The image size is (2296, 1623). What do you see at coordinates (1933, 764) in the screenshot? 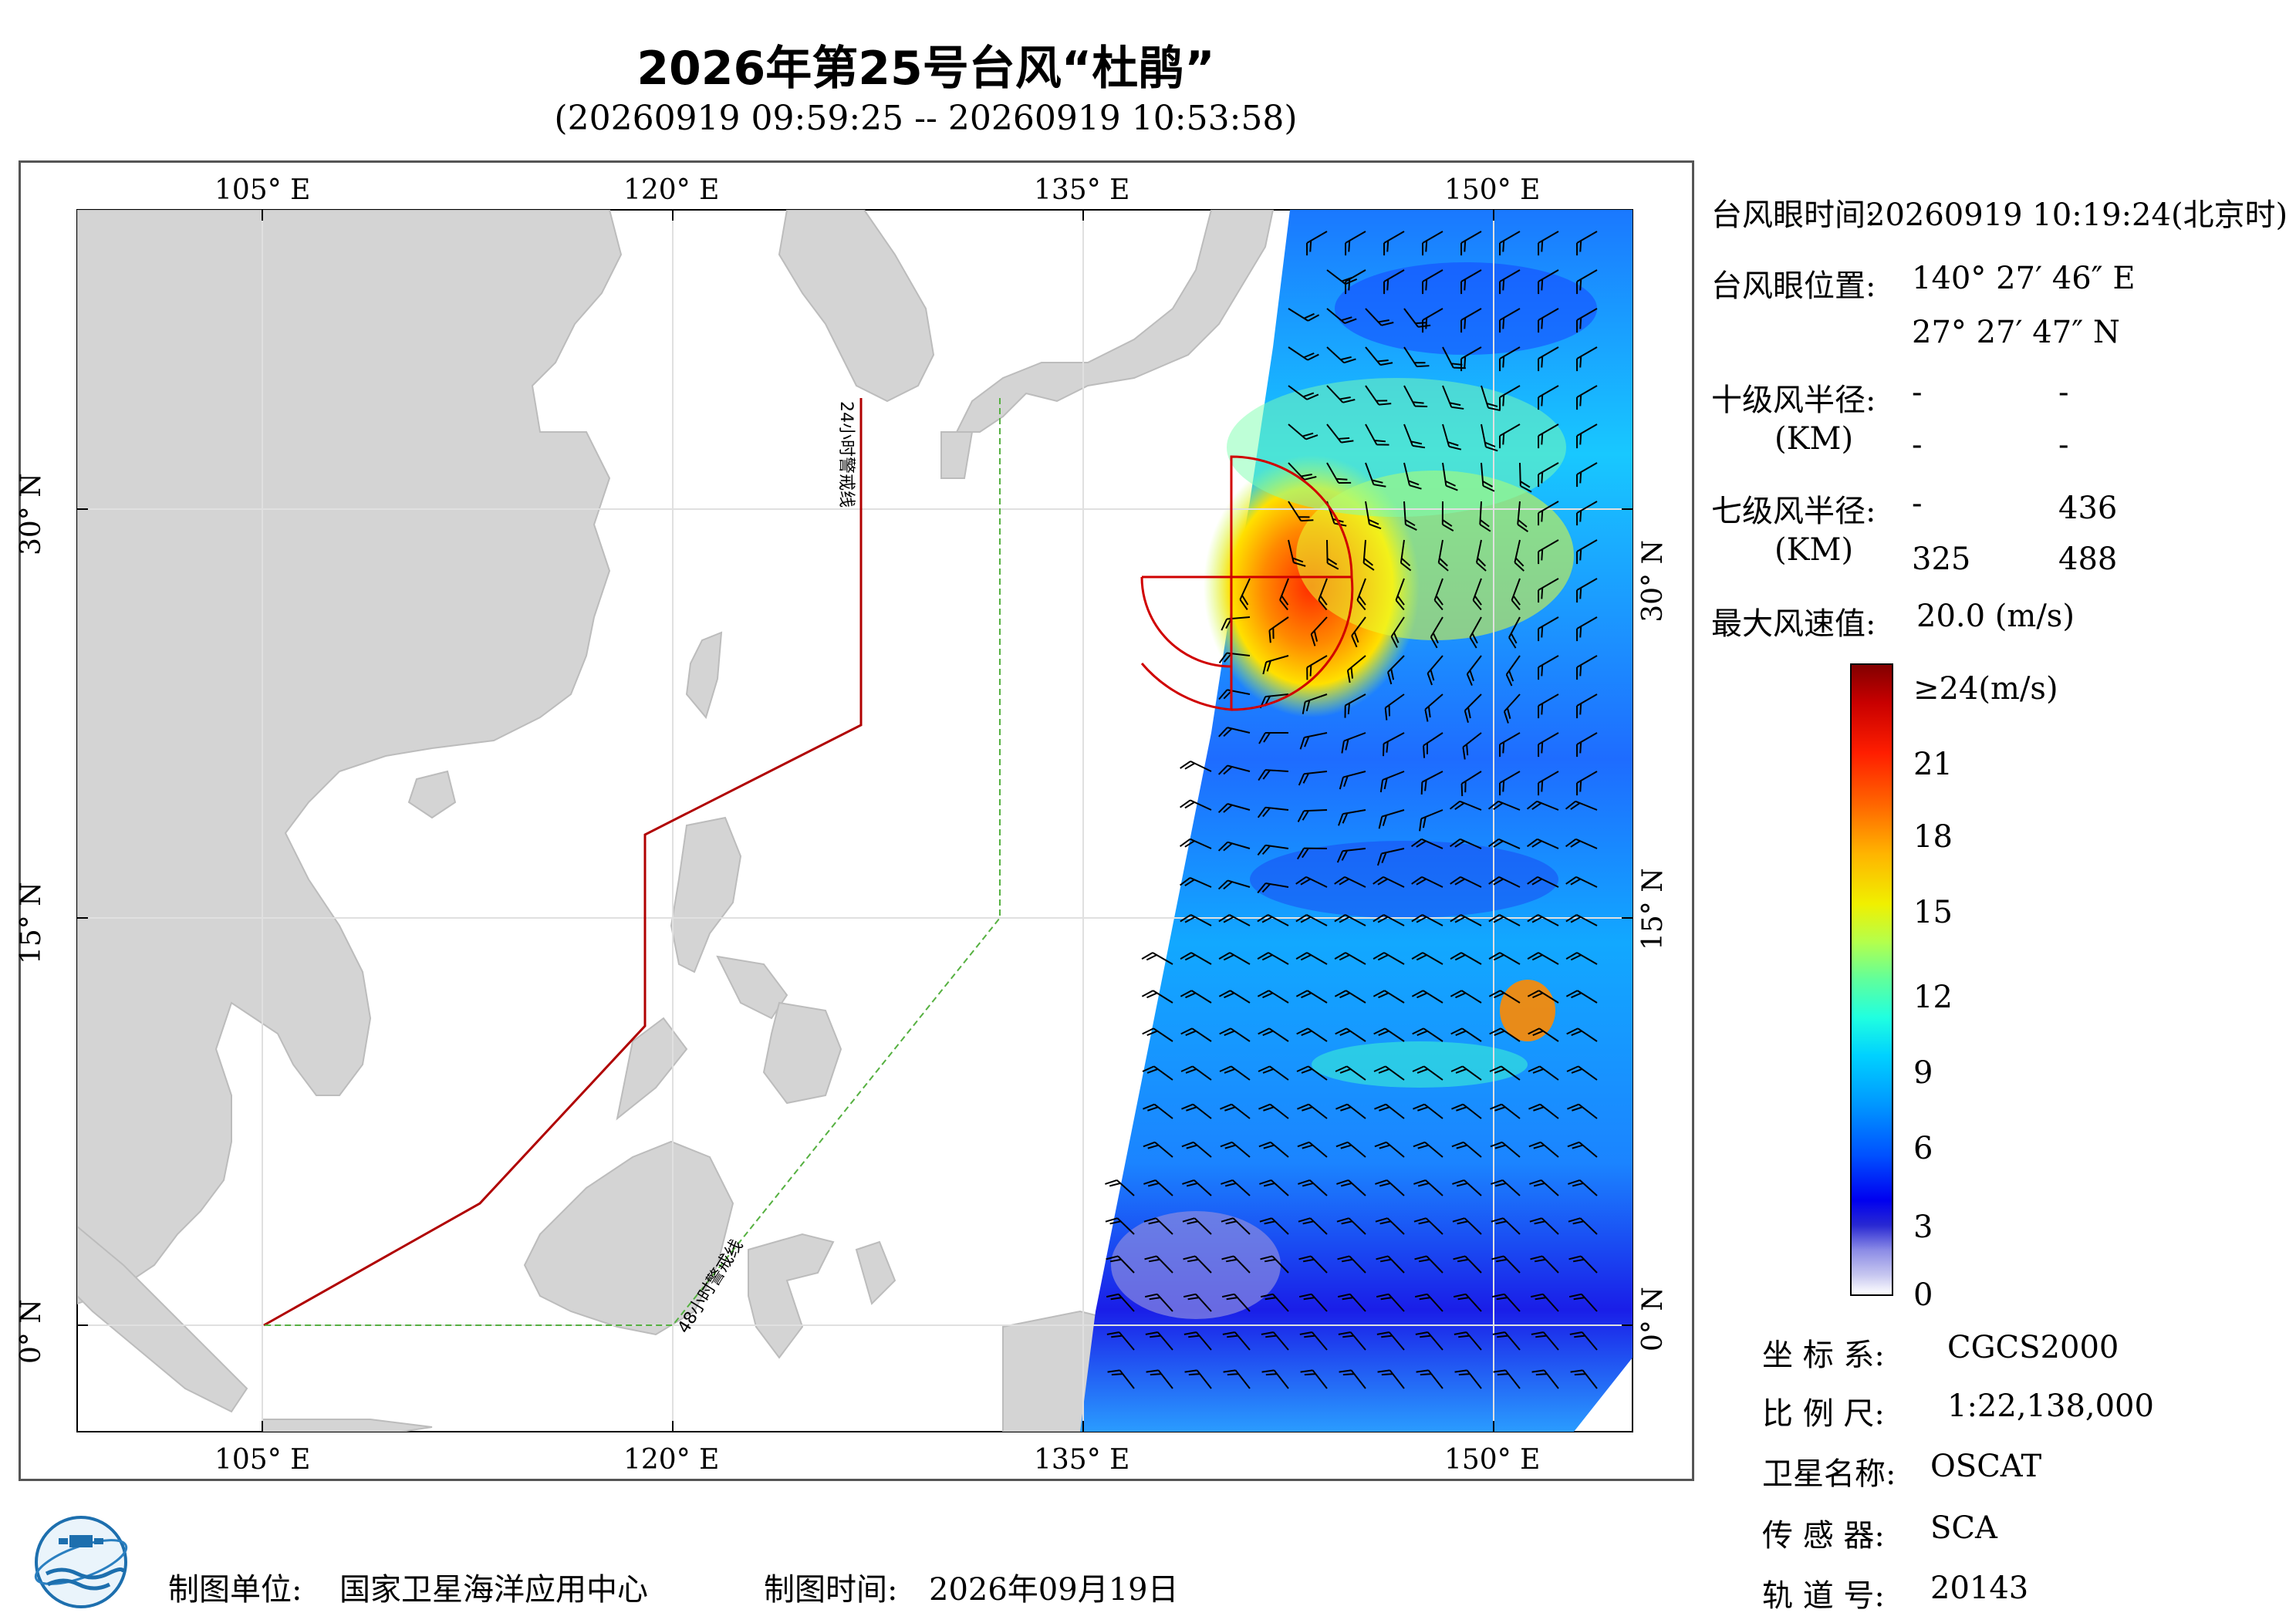
I see `colorbar-label-21: 21` at bounding box center [1933, 764].